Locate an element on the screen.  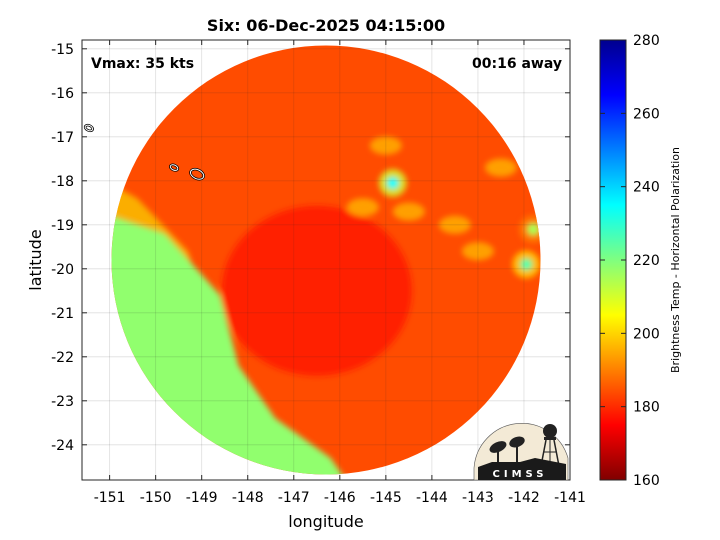
colorbar-tick-label: 280 is located at coordinates (646, 41).